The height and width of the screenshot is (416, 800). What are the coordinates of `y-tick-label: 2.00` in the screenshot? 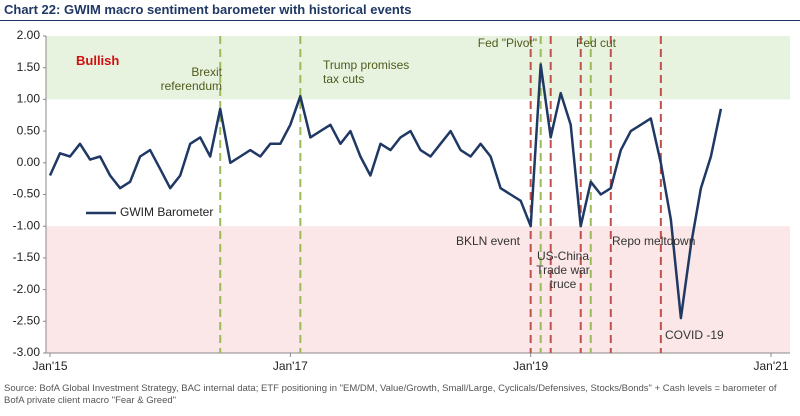 It's located at (29, 35).